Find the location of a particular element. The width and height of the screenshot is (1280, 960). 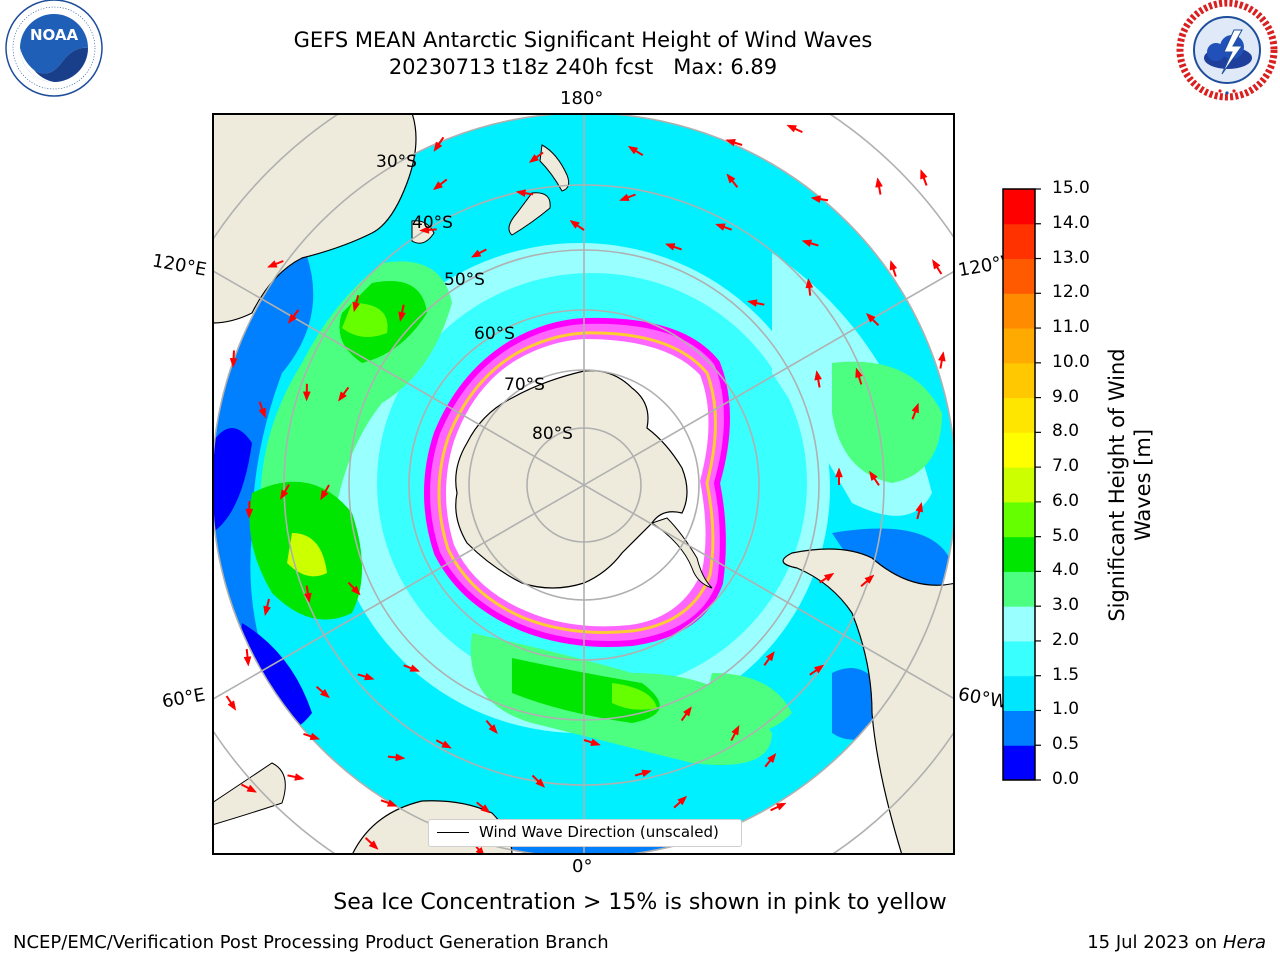

colorbar-tick-label: 4.0 is located at coordinates (1066, 570).